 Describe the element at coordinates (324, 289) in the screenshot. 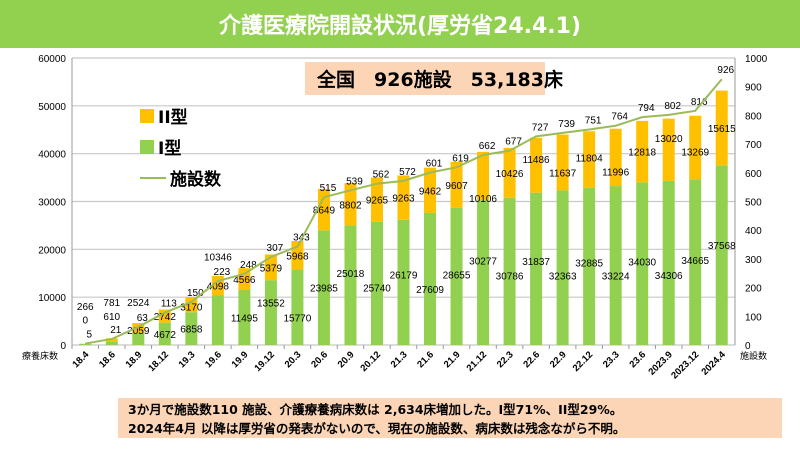

I see `data-label-type1: 23985` at that location.